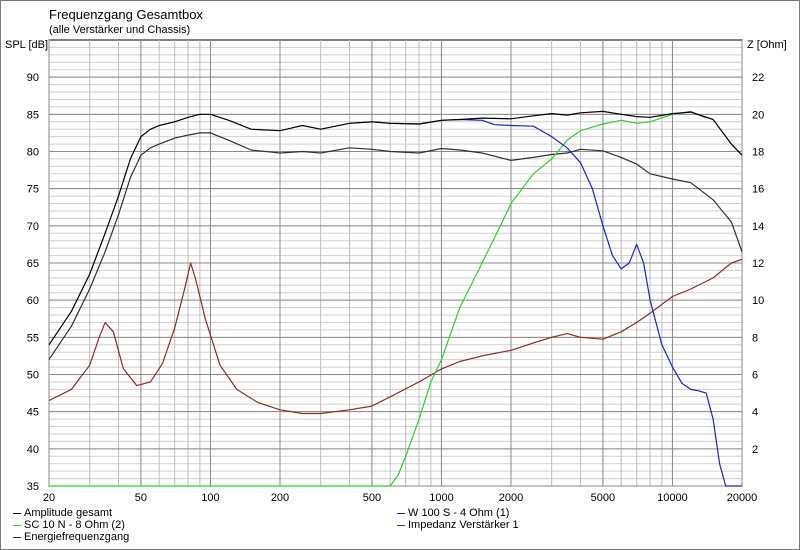  I want to click on y-tick-label: 55, so click(33, 338).